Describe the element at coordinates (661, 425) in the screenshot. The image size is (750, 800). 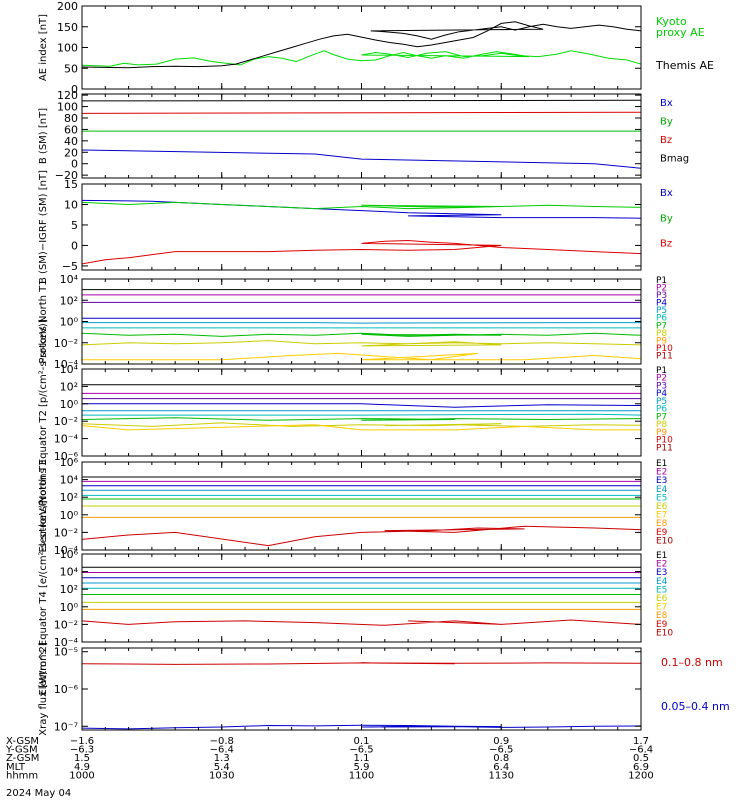
I see `legend-entry: P8` at that location.